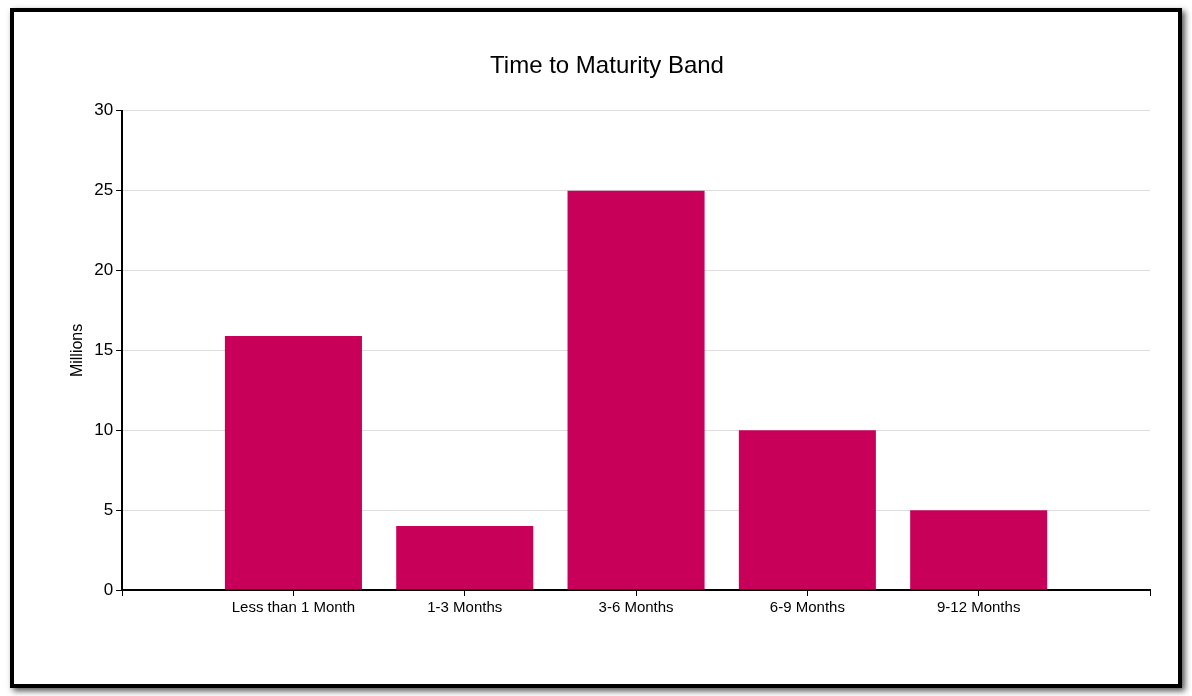  Describe the element at coordinates (293, 607) in the screenshot. I see `x-tick-label: Less than 1 Month` at that location.